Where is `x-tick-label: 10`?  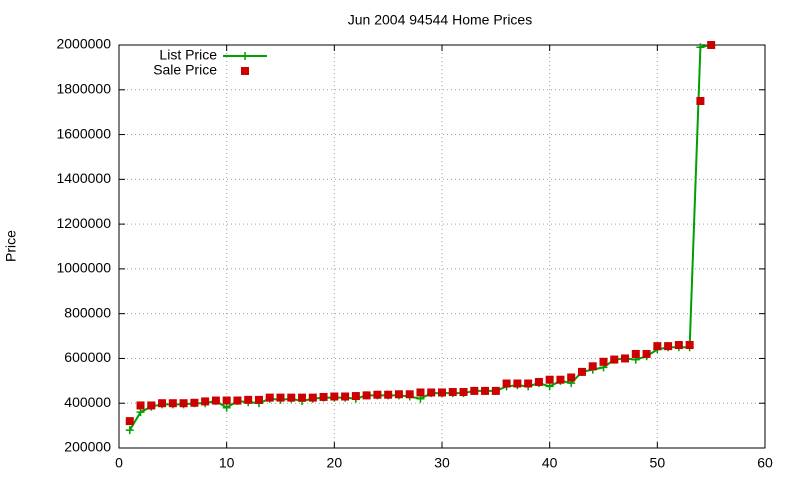
x-tick-label: 10 is located at coordinates (227, 463).